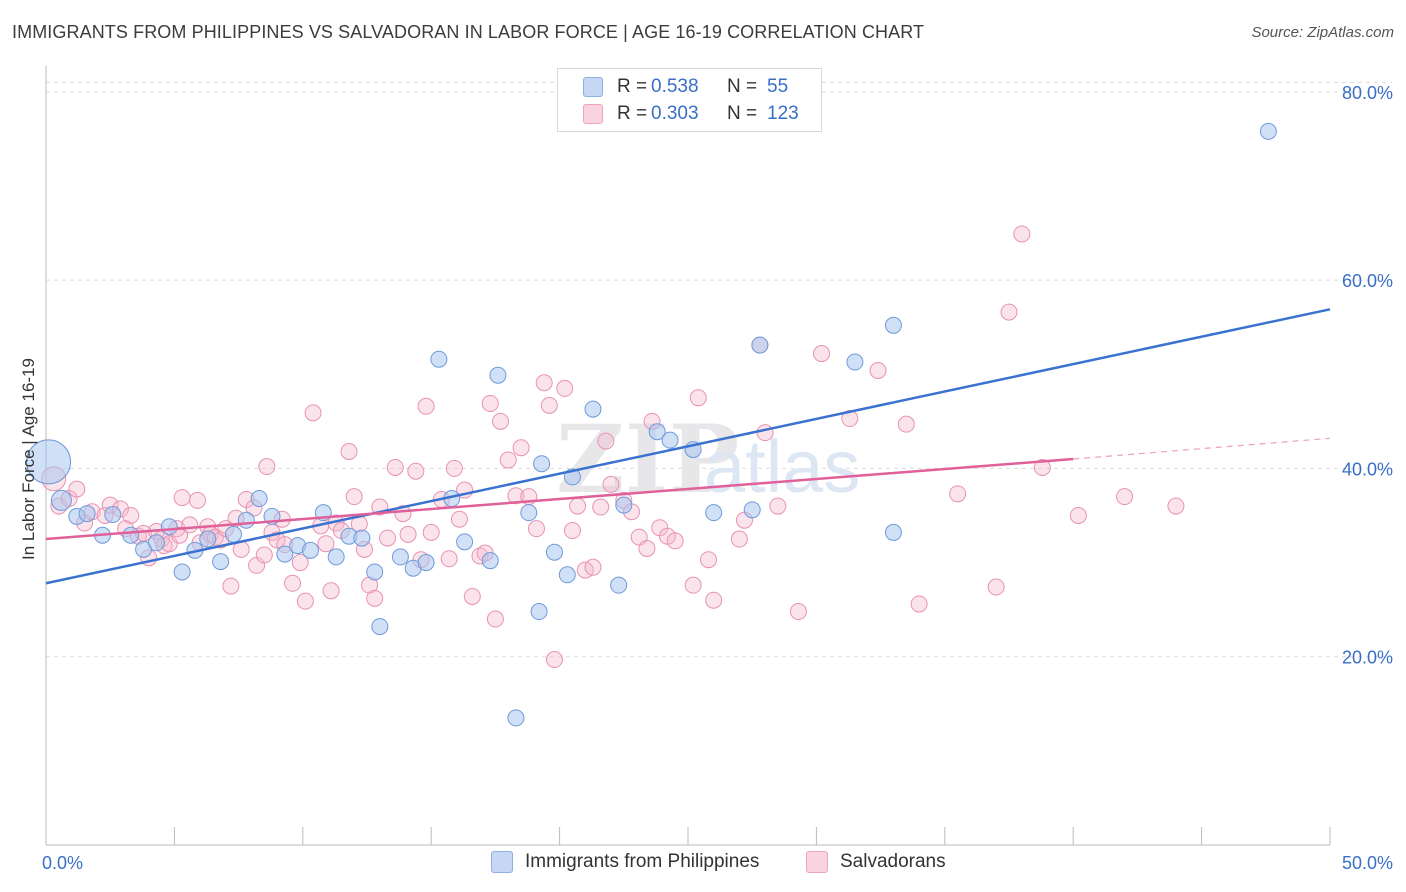 The width and height of the screenshot is (1406, 892). I want to click on legend-swatch-blue, so click(502, 862).